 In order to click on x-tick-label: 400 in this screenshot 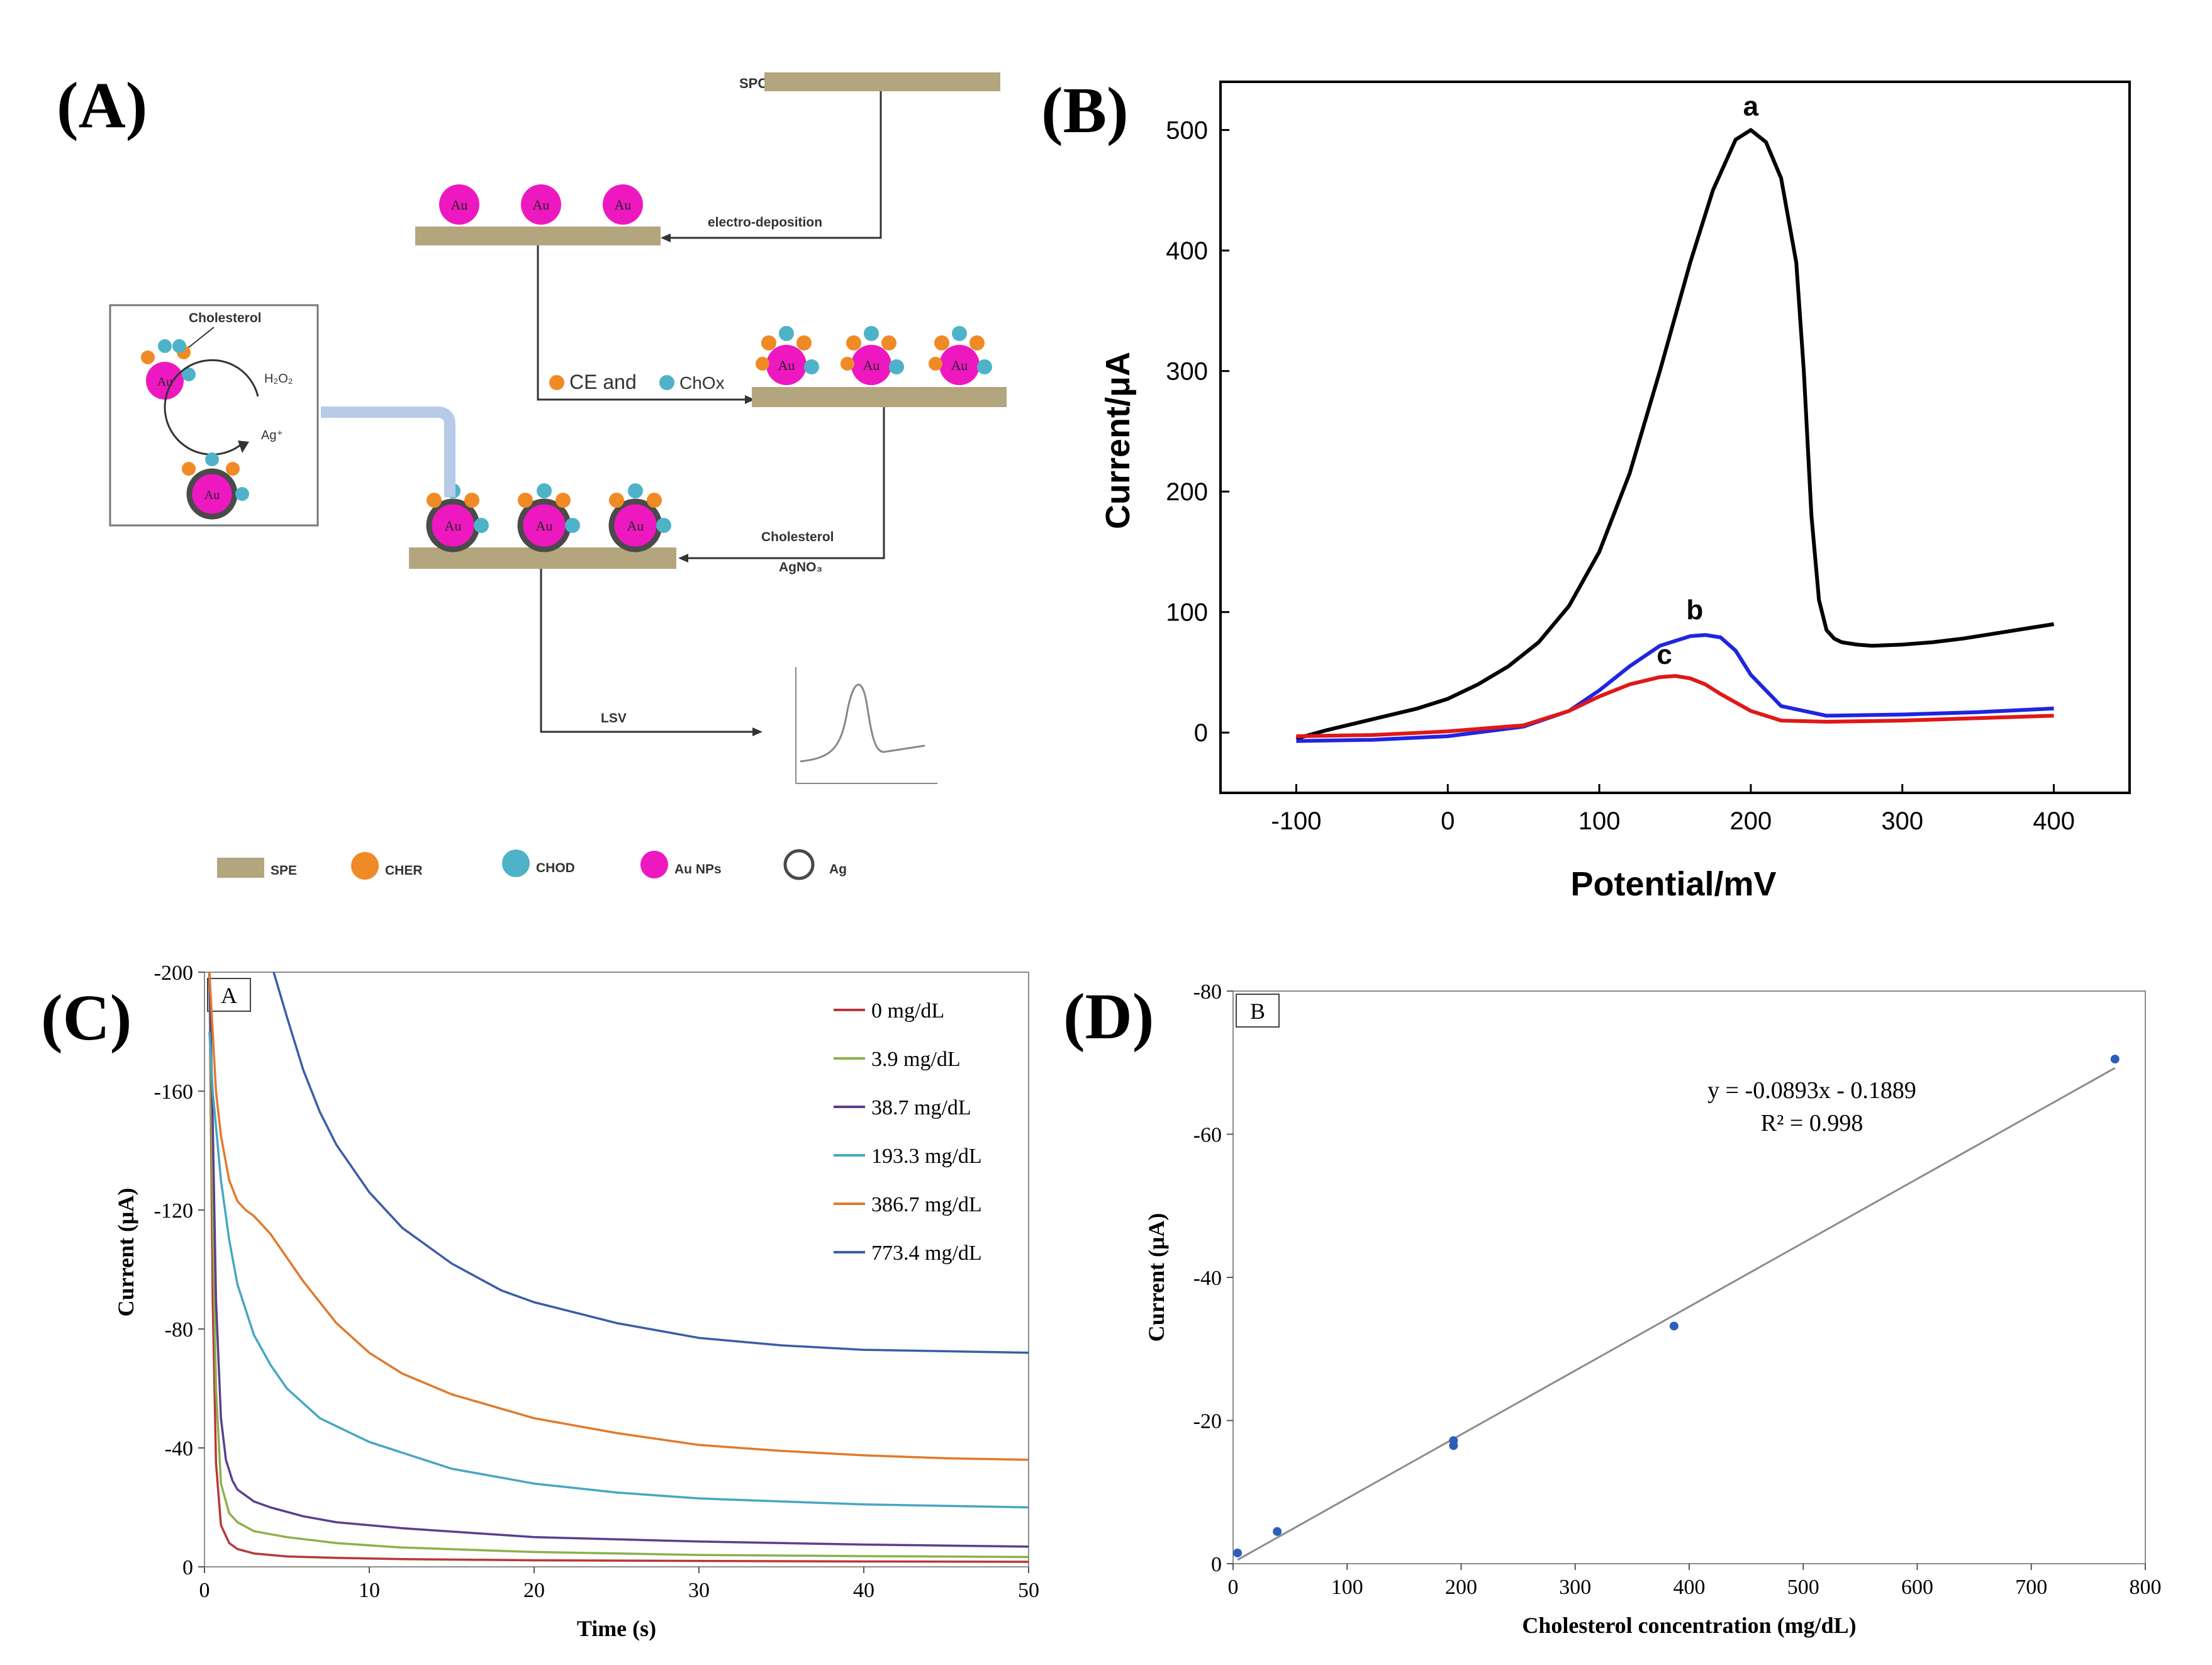, I will do `click(1689, 1588)`.